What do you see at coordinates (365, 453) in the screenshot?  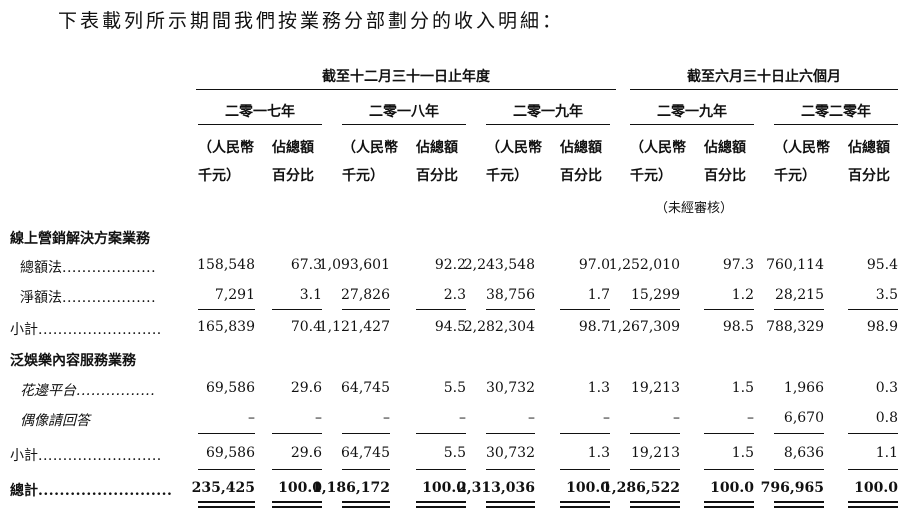 I see `cell-subtotal2-2: 64,745` at bounding box center [365, 453].